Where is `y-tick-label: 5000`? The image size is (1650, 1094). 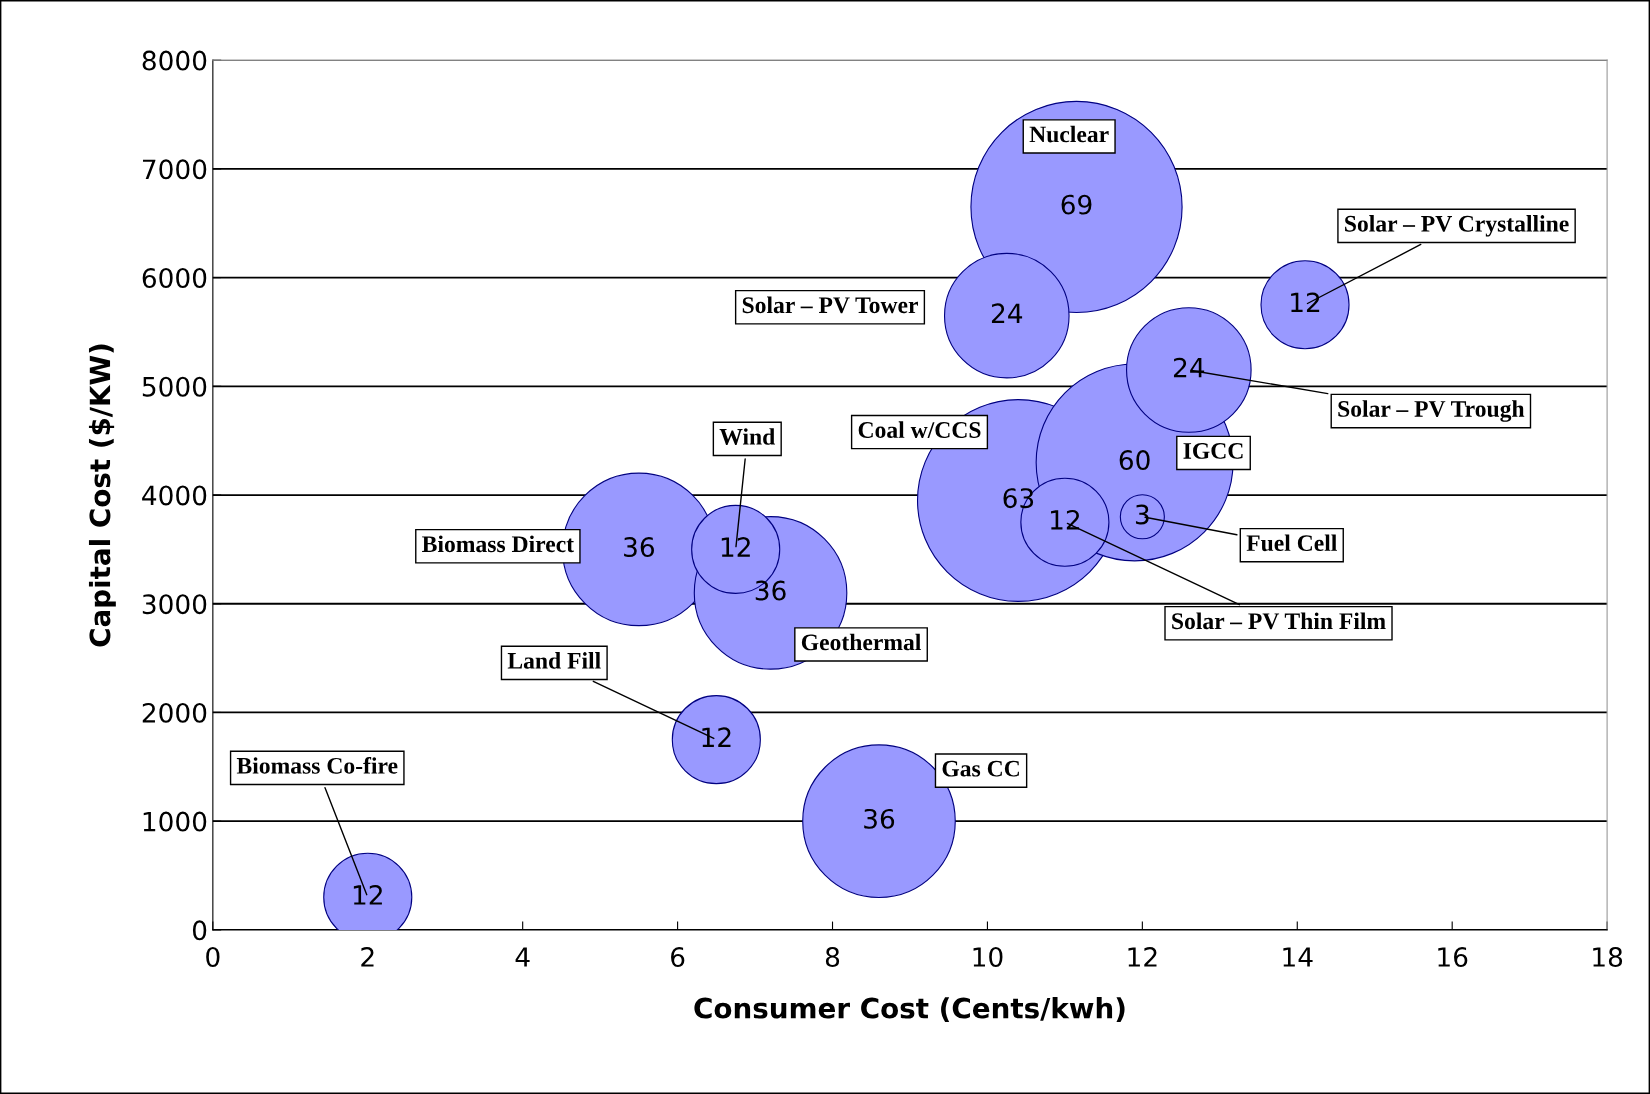 y-tick-label: 5000 is located at coordinates (174, 386).